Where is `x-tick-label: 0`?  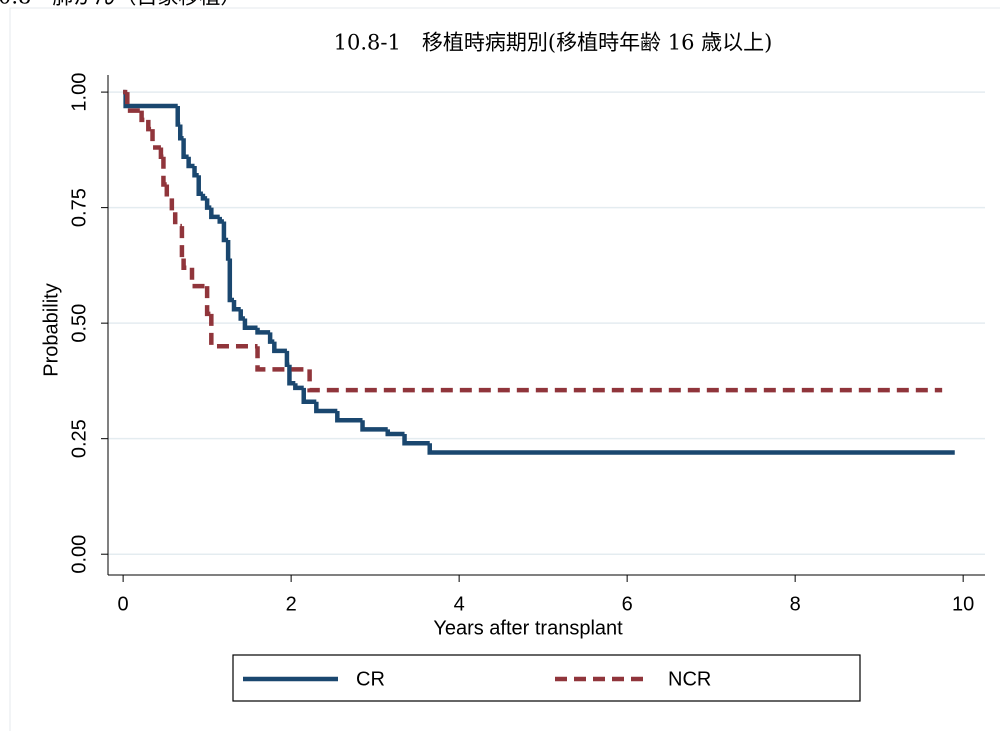
x-tick-label: 0 is located at coordinates (123, 604).